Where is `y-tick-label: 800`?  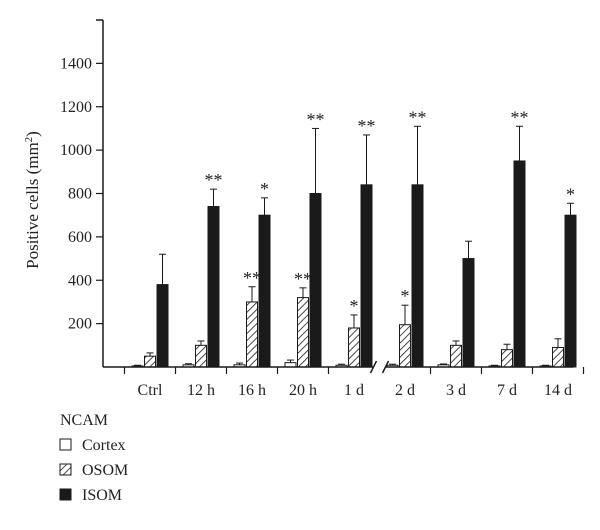 y-tick-label: 800 is located at coordinates (80, 194).